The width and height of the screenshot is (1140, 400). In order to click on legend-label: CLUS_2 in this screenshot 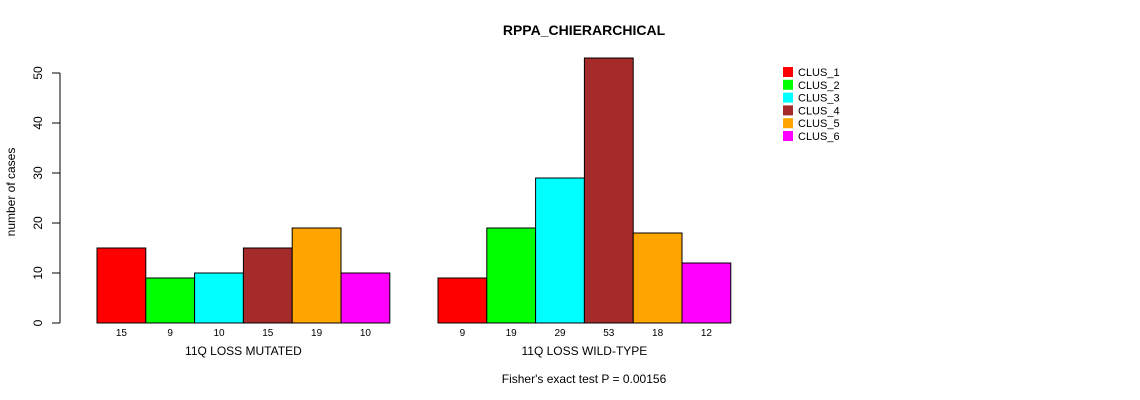, I will do `click(819, 86)`.